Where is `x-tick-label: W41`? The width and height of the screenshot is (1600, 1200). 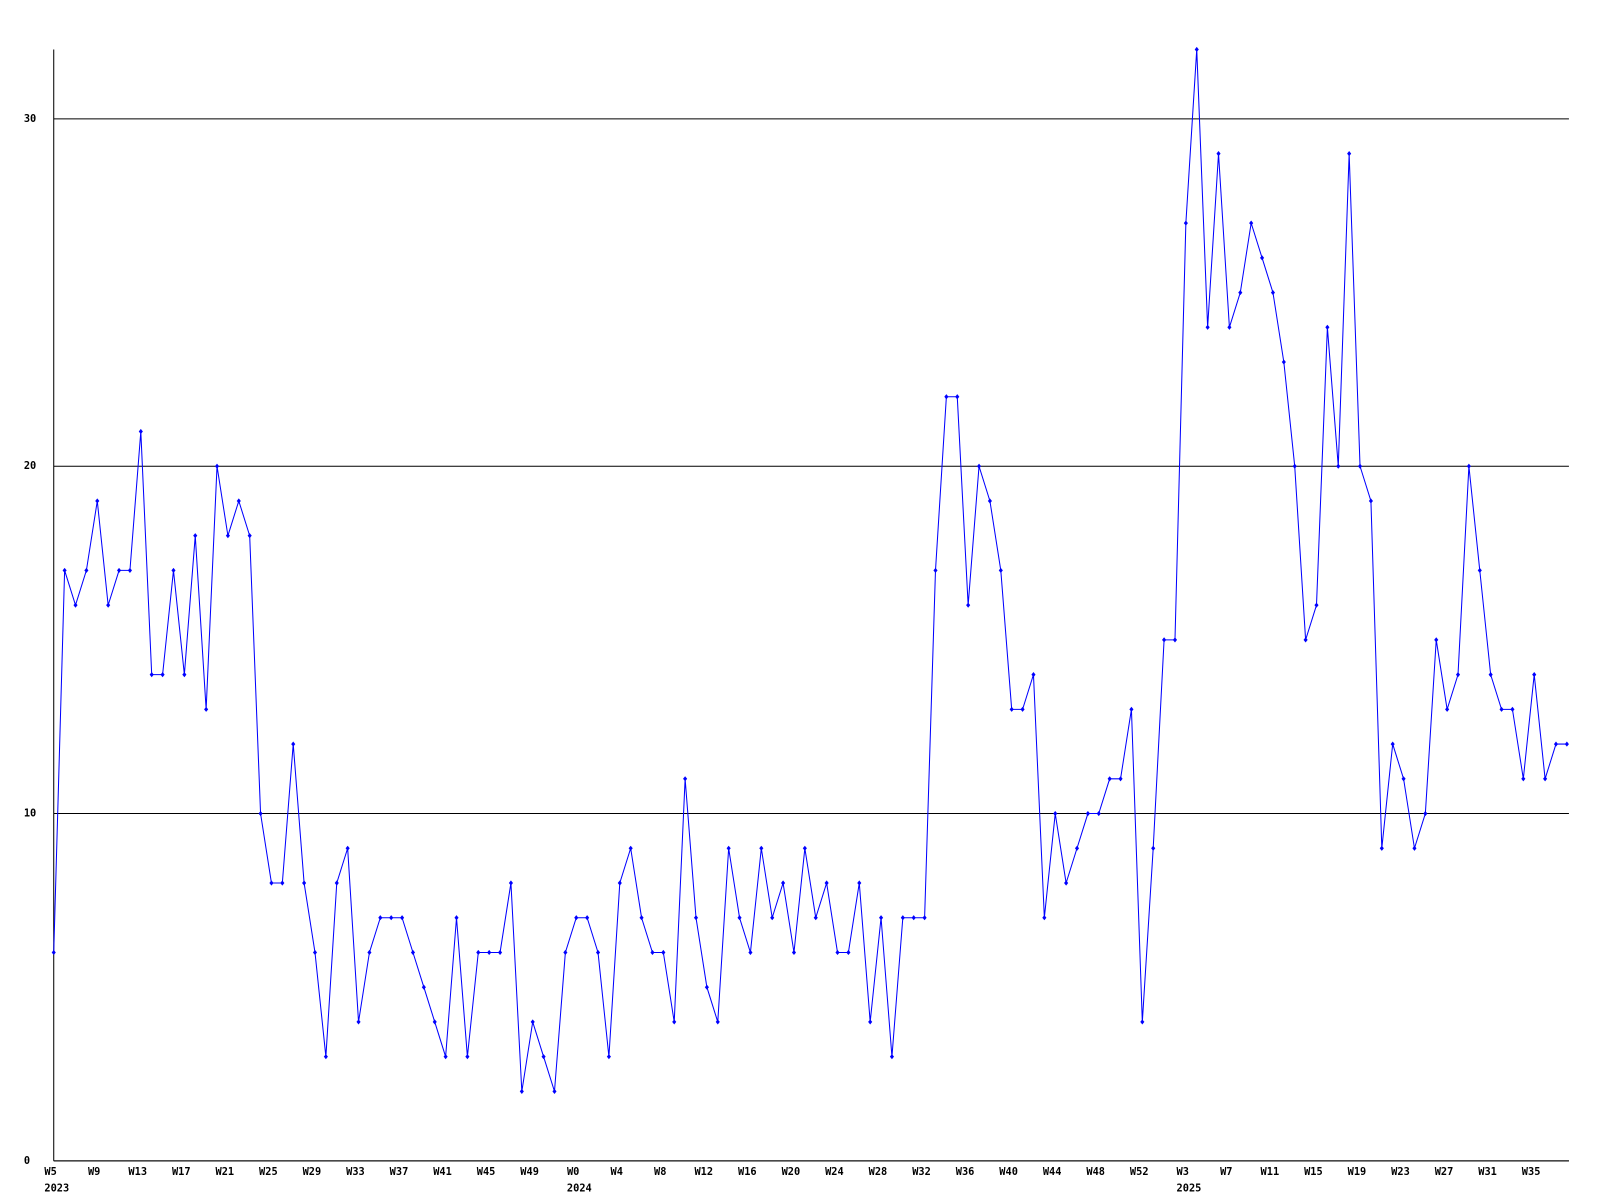 x-tick-label: W41 is located at coordinates (442, 1172).